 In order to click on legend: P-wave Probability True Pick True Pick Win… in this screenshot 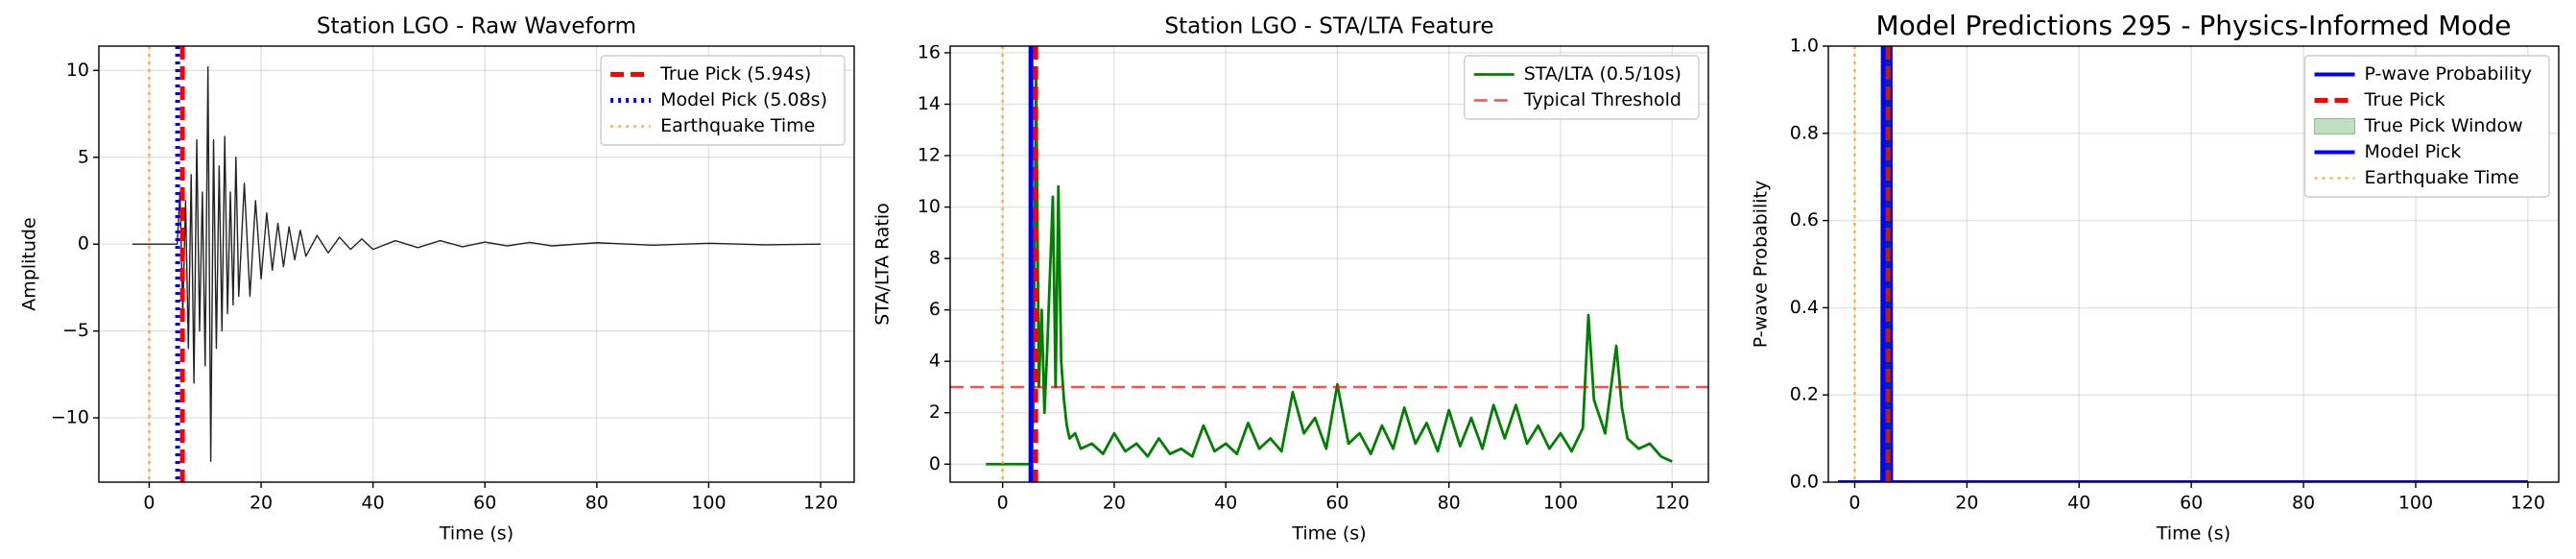, I will do `click(2426, 126)`.